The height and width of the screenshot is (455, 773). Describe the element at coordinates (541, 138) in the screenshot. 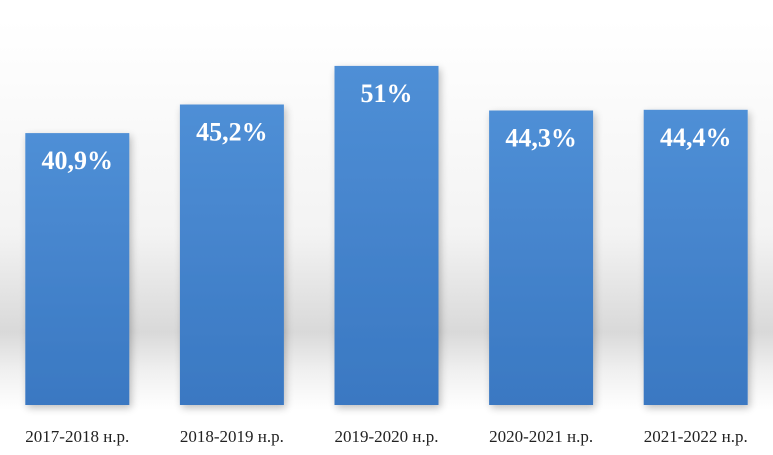

I see `data-label-4: 44,3%` at that location.